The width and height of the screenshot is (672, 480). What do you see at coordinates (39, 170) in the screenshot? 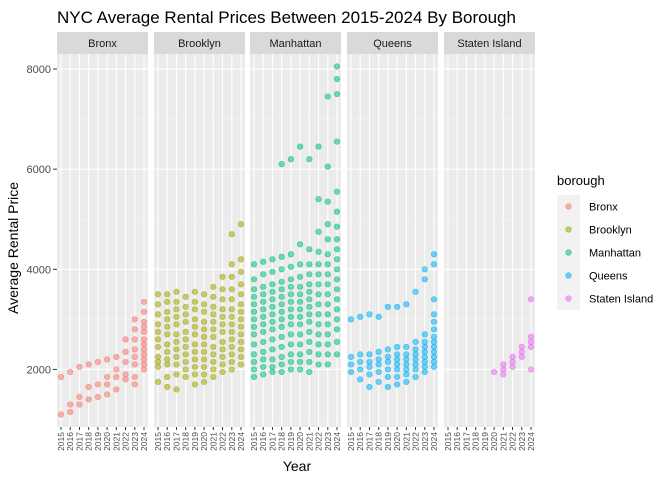
I see `y-tick-label: 6000` at bounding box center [39, 170].